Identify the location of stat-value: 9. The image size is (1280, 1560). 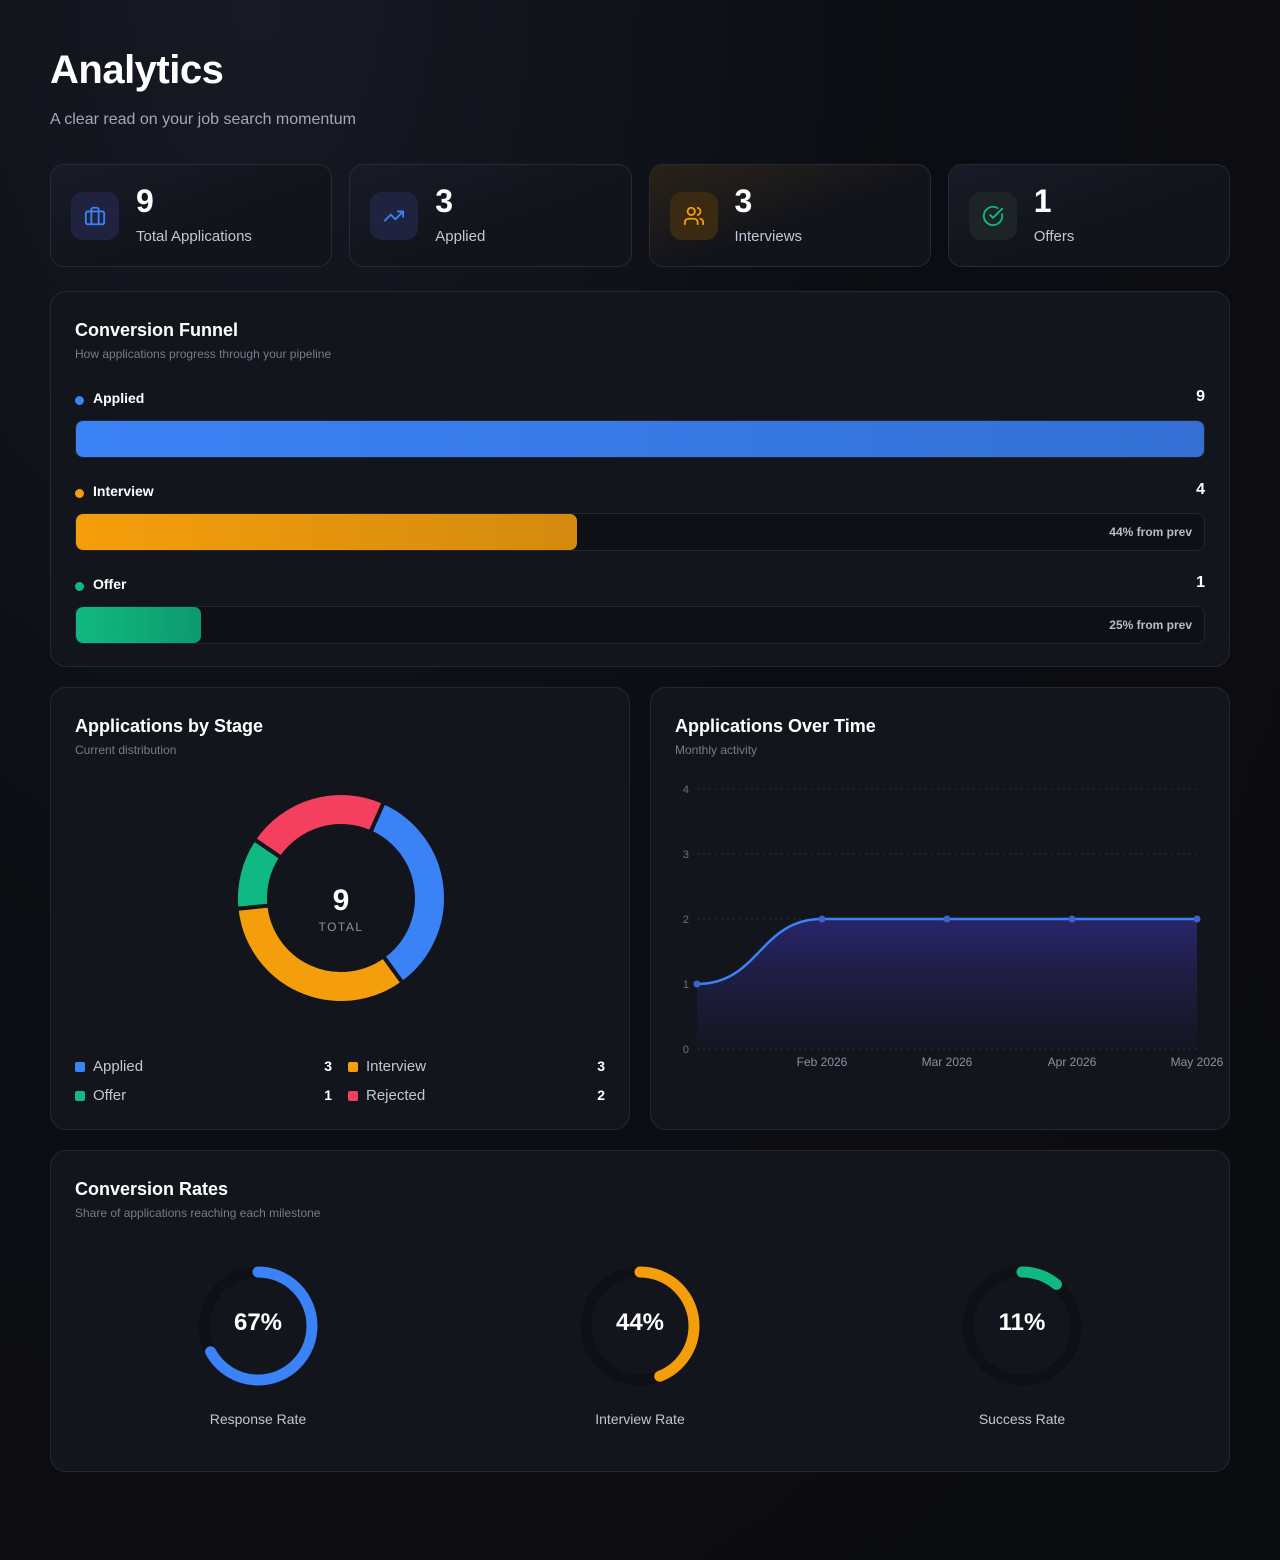
(145, 201).